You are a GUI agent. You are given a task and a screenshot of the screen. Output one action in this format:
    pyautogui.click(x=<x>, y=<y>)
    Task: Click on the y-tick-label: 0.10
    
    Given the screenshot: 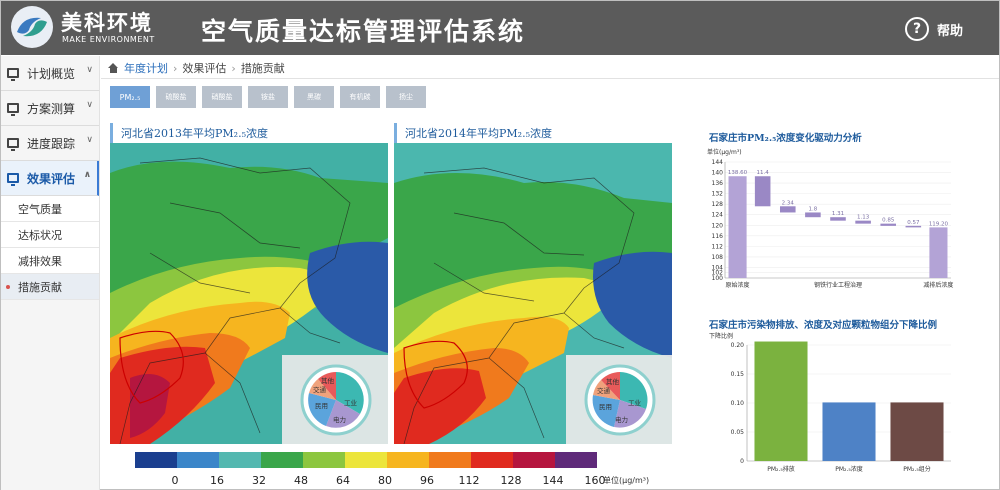 What is the action you would take?
    pyautogui.click(x=738, y=403)
    